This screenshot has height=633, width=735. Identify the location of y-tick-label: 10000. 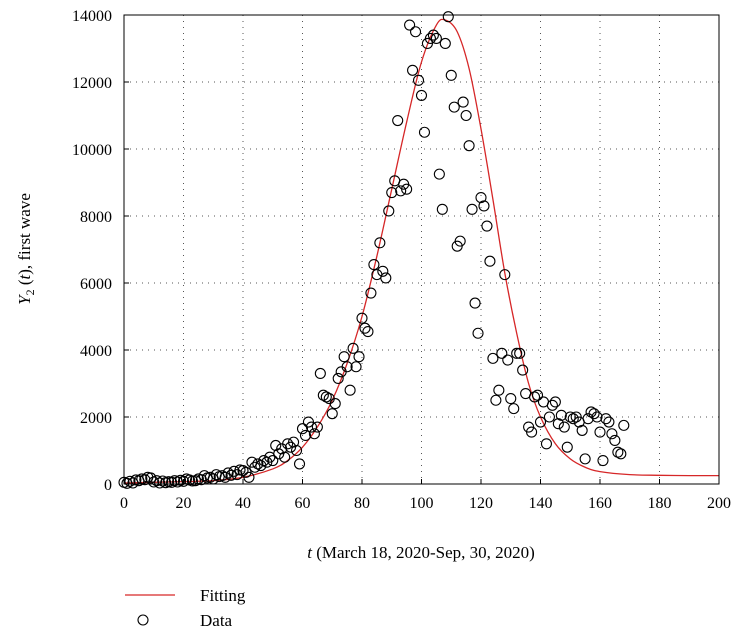
(92, 150).